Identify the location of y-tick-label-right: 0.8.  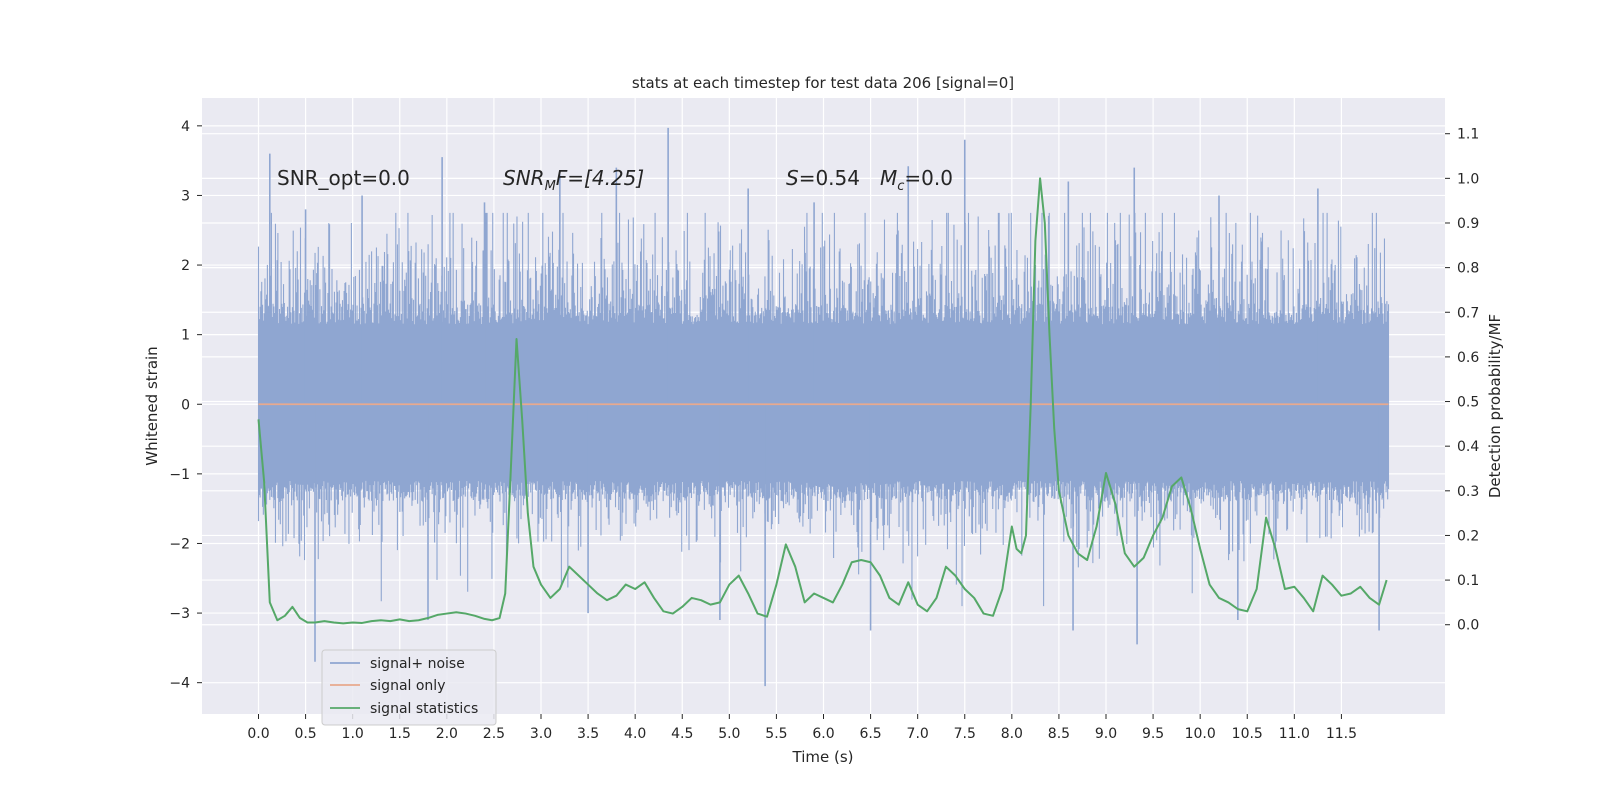
(1468, 269).